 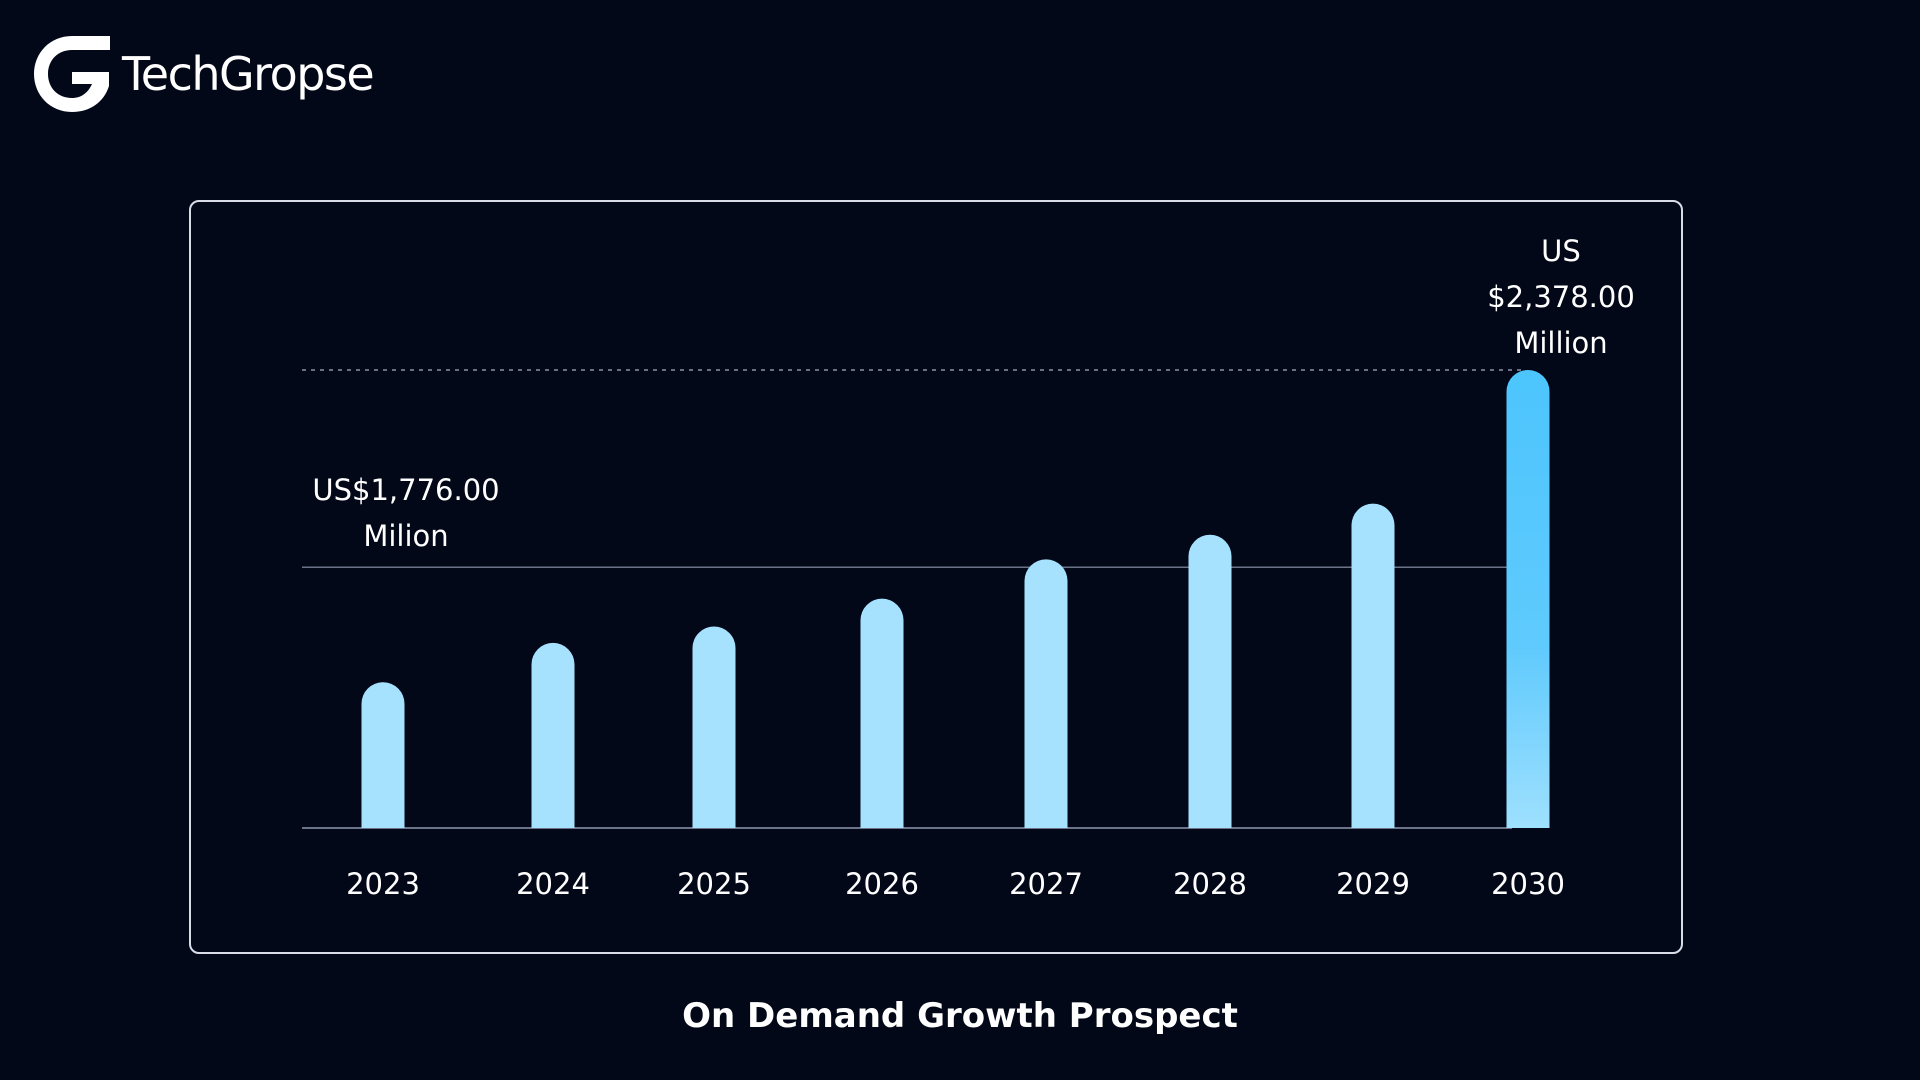 I want to click on bar-2027, so click(x=1046, y=693).